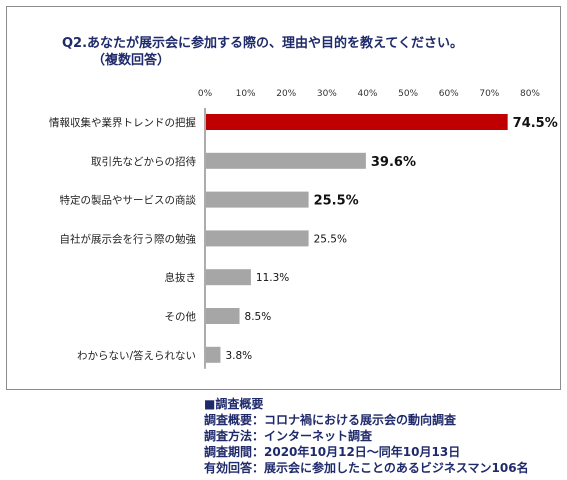 The width and height of the screenshot is (567, 480). What do you see at coordinates (535, 123) in the screenshot?
I see `data-label: 74.5%` at bounding box center [535, 123].